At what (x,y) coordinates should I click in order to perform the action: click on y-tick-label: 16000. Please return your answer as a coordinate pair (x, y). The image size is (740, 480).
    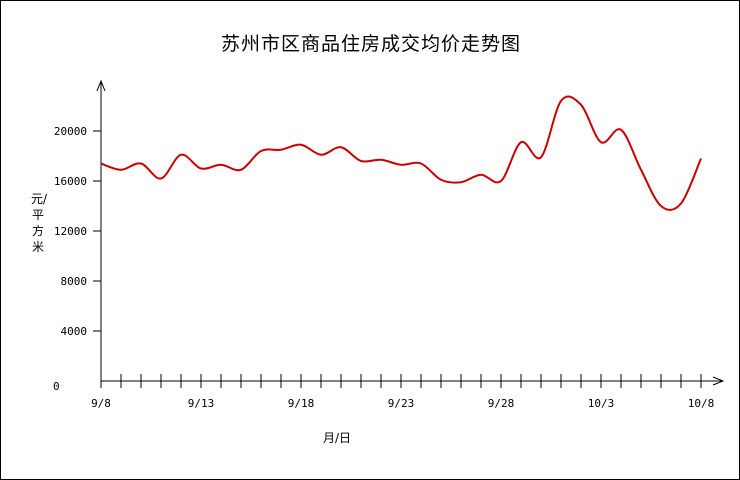
    Looking at the image, I should click on (70, 181).